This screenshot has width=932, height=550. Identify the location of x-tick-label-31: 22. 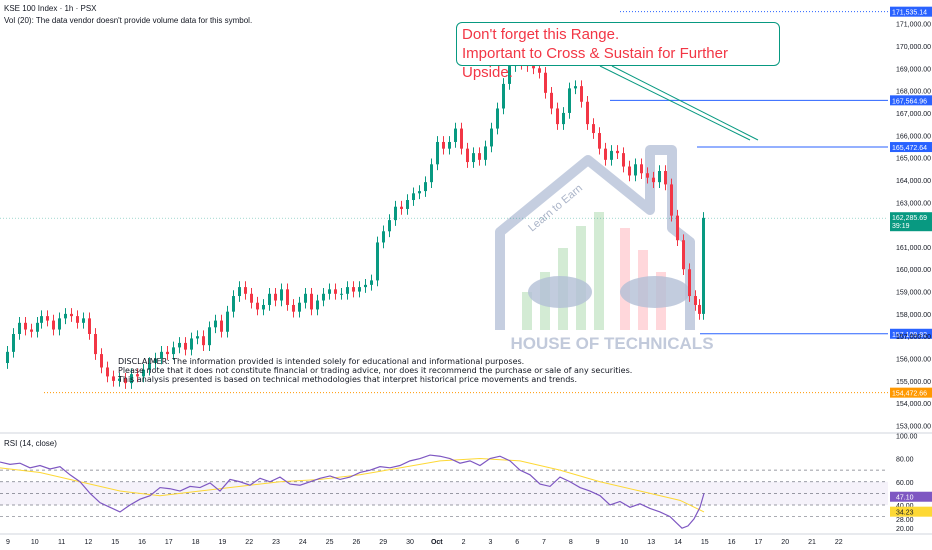
(839, 542).